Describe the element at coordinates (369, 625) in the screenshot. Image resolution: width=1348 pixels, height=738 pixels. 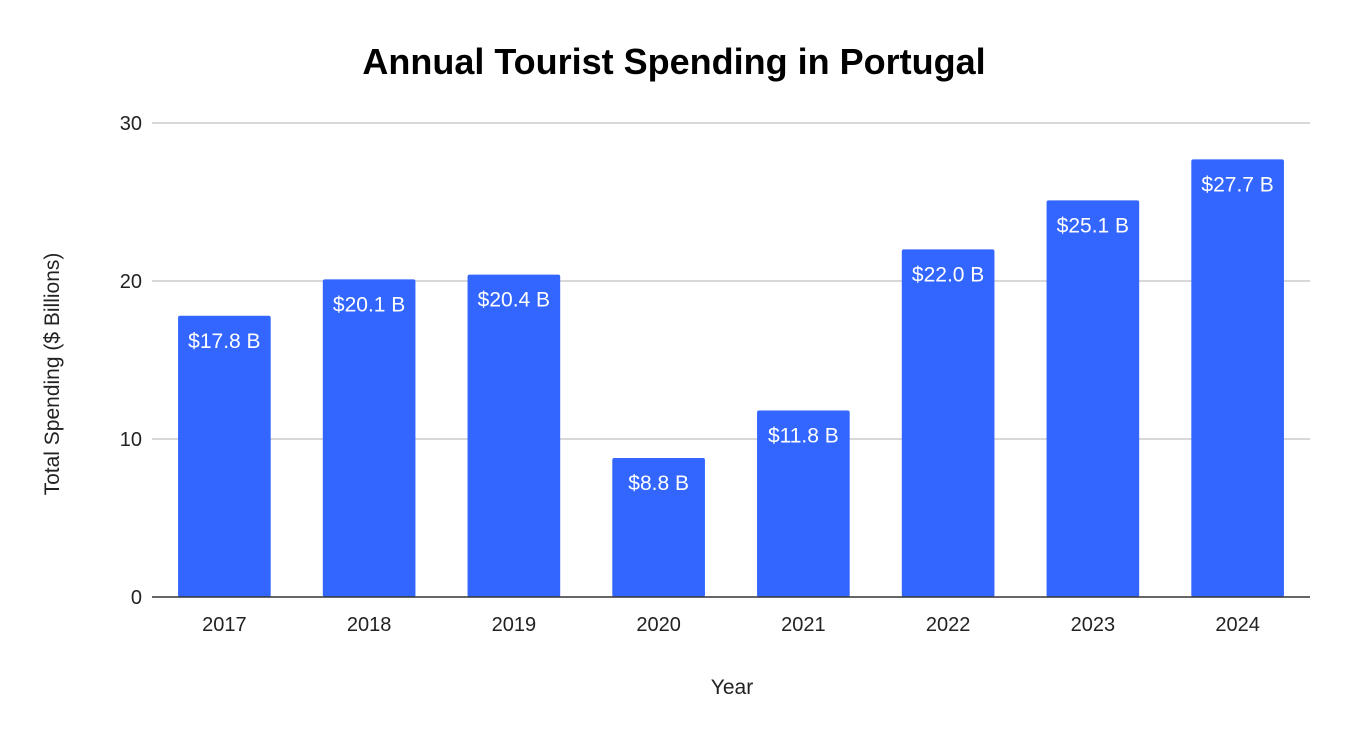
I see `x-tick-label: 2018` at that location.